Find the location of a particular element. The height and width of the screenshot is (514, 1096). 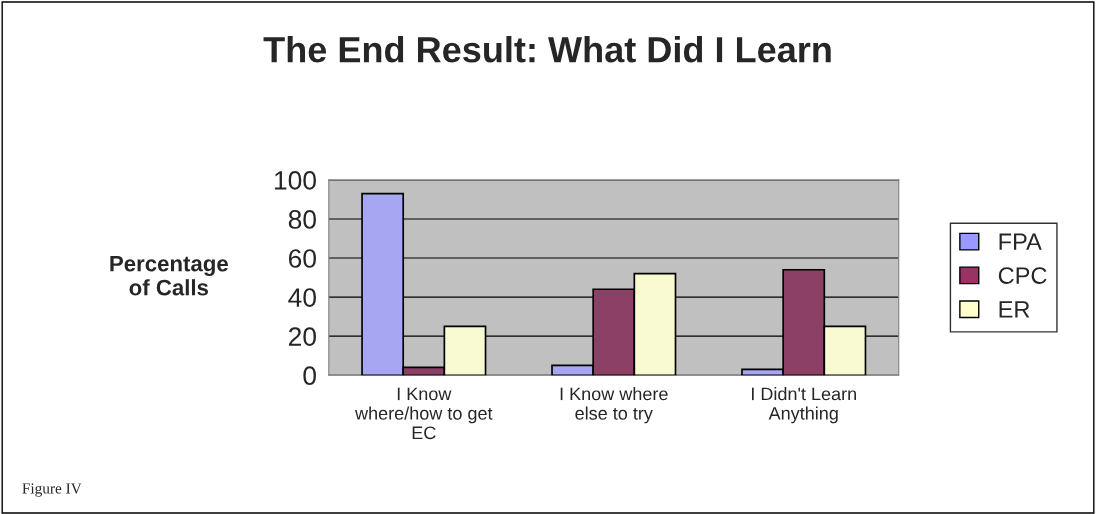

legend-label: ER is located at coordinates (1014, 309).